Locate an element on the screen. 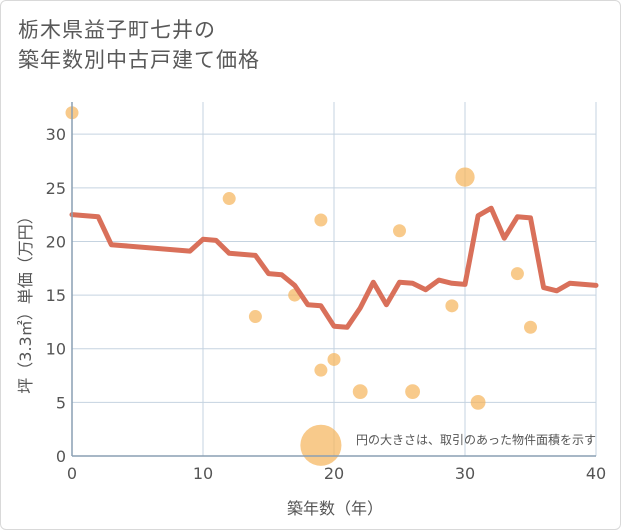 This screenshot has height=530, width=621. x-axis-label: 築年数（年） is located at coordinates (335, 508).